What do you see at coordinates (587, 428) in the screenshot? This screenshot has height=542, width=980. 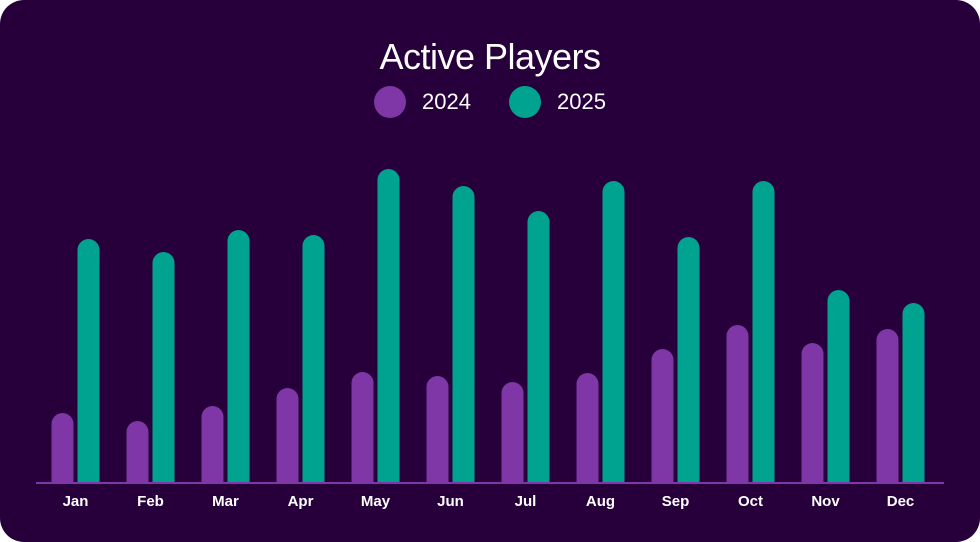 I see `bar-2024-aug` at bounding box center [587, 428].